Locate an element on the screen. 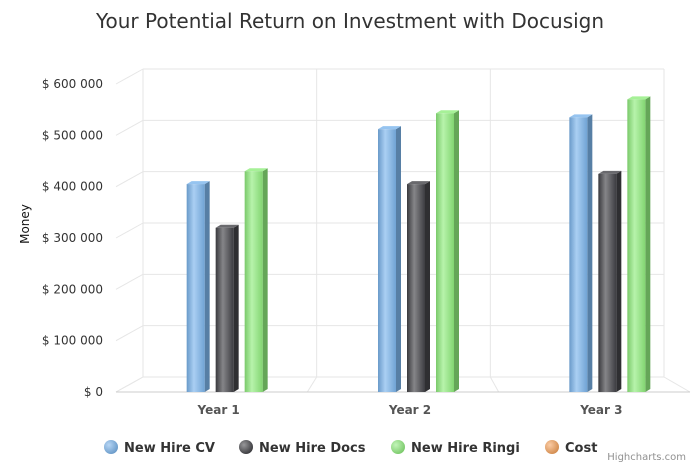  x-tick-label: Year 2 is located at coordinates (409, 410).